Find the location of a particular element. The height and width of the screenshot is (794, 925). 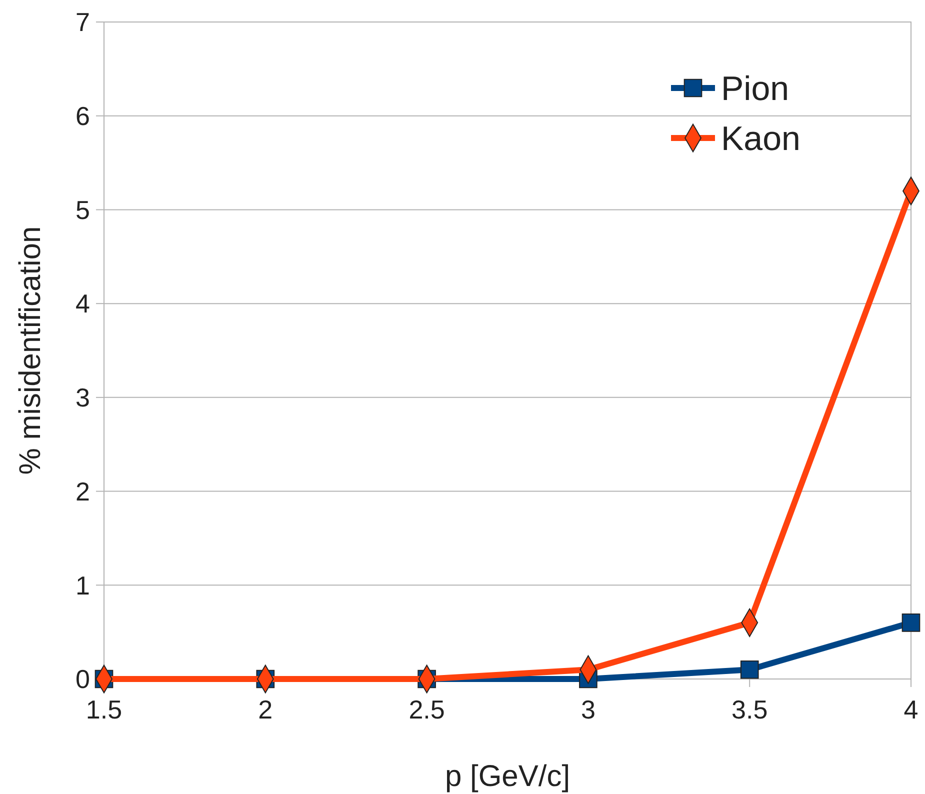

legend-label: Kaon is located at coordinates (760, 139).